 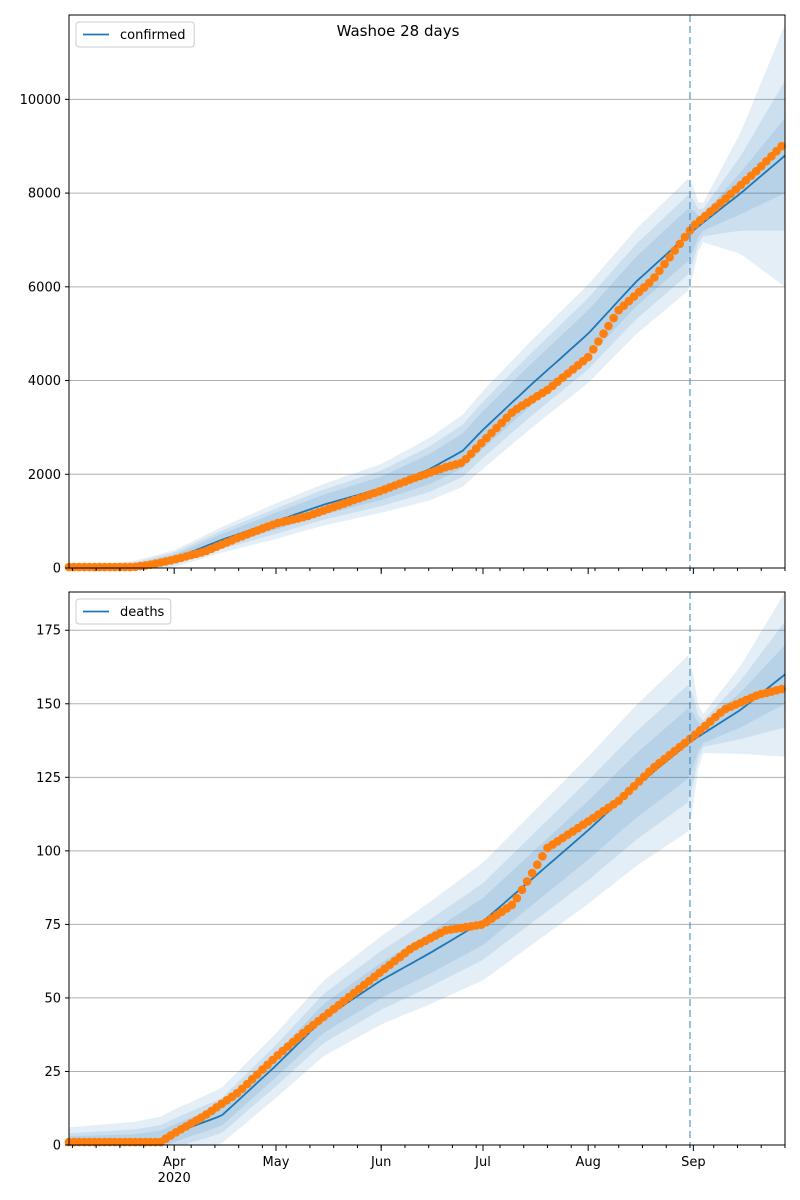 What do you see at coordinates (48, 631) in the screenshot?
I see `deaths-ytick-label: 175` at bounding box center [48, 631].